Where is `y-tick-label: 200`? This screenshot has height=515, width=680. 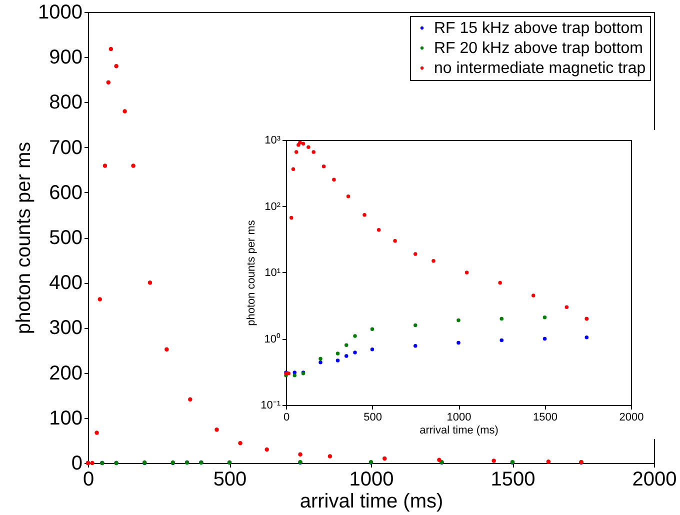 y-tick-label: 200 is located at coordinates (65, 373).